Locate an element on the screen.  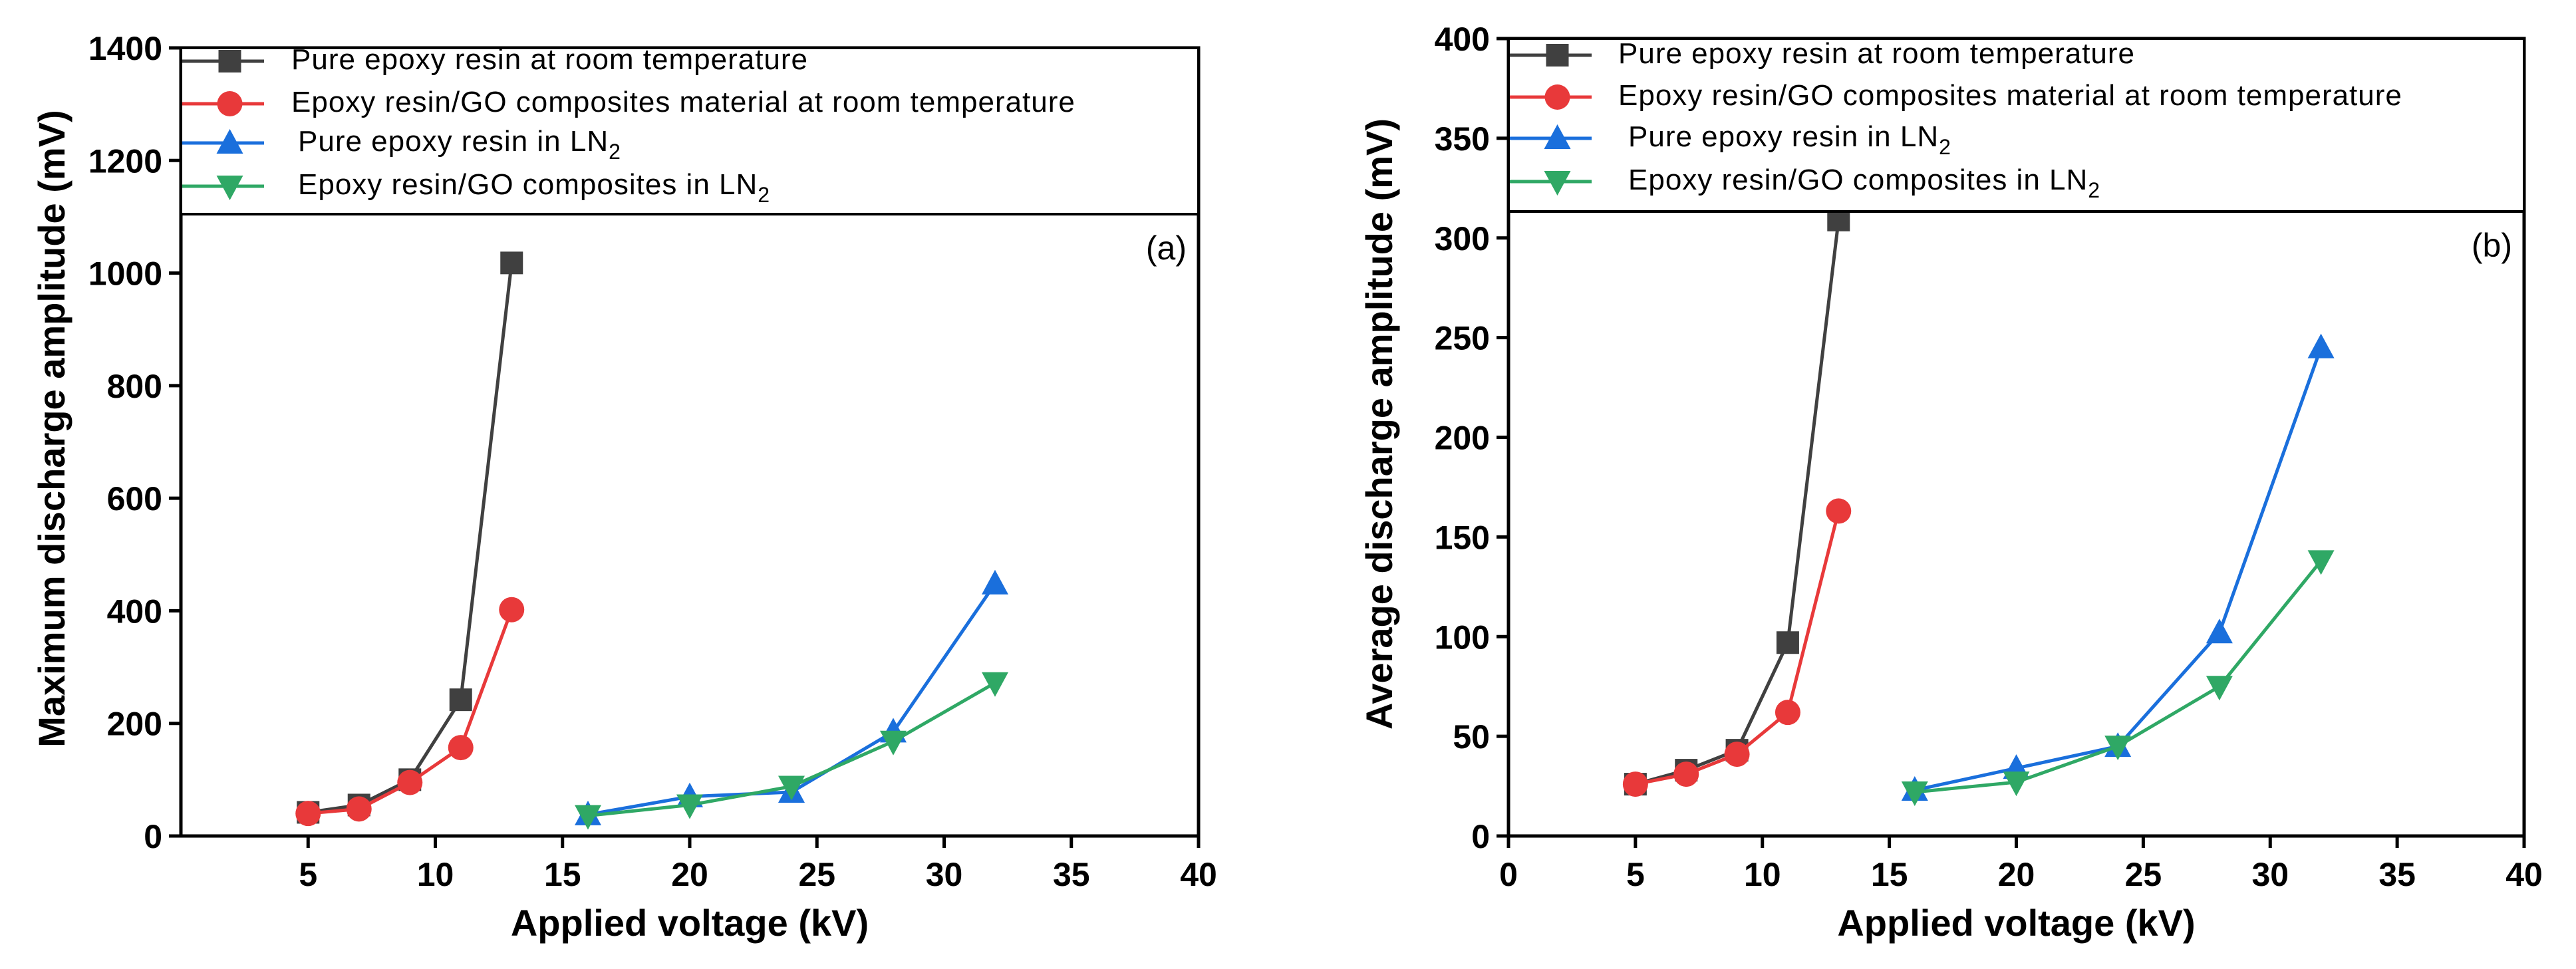
y-tick-label: 300 is located at coordinates (1462, 238).